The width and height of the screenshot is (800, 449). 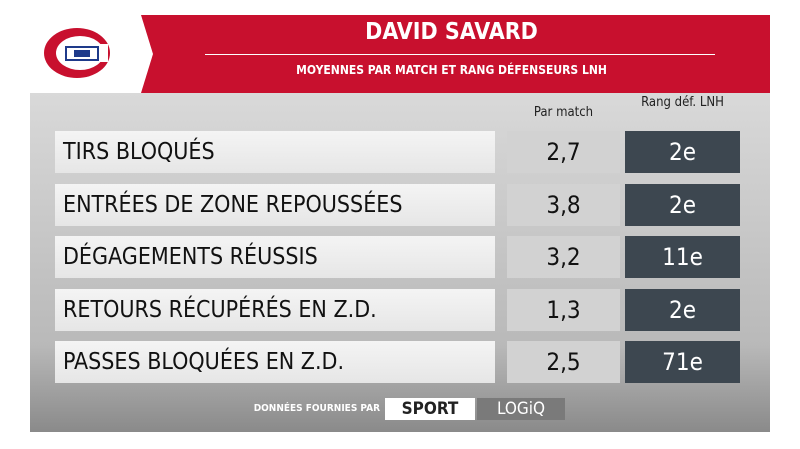 I want to click on rank: 11e, so click(x=682, y=257).